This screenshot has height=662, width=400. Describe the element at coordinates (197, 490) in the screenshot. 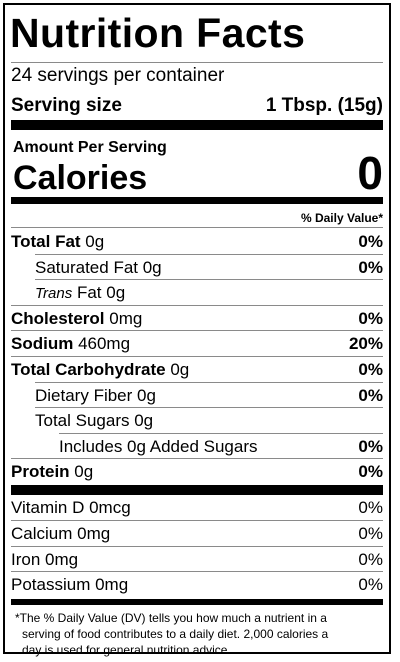

I see `thick-divider-vitamins` at that location.